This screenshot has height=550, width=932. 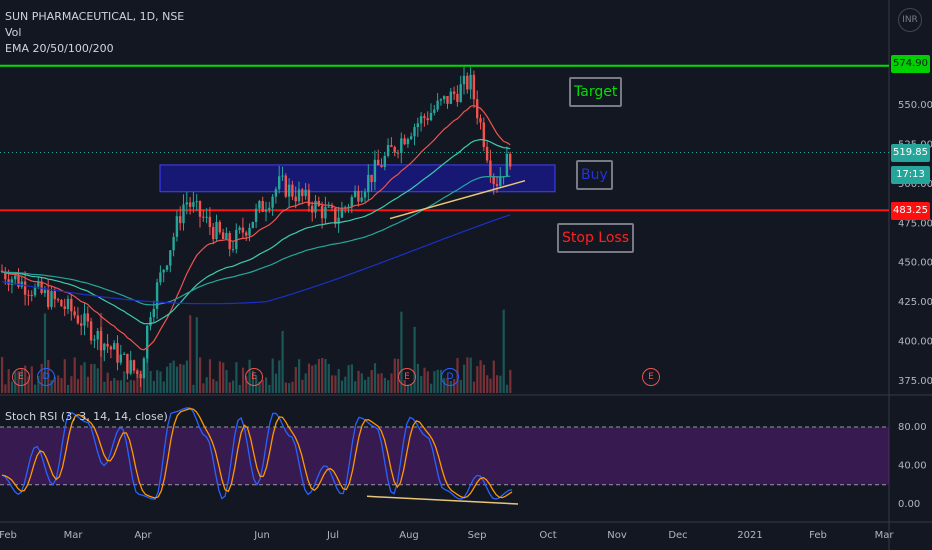 What do you see at coordinates (596, 92) in the screenshot?
I see `target-annotation: Target` at bounding box center [596, 92].